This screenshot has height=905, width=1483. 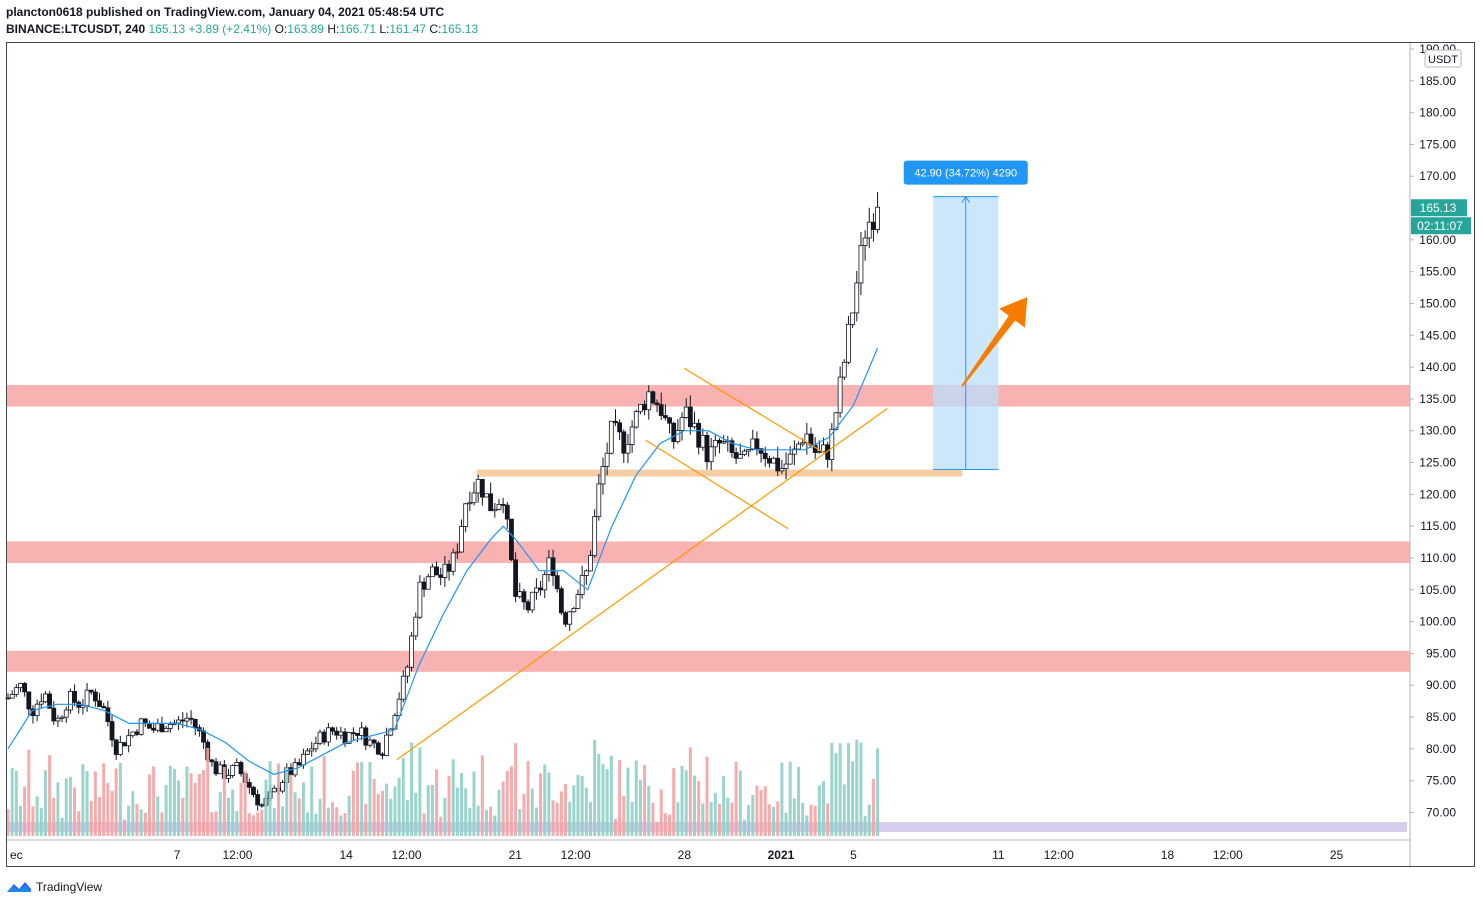 What do you see at coordinates (333, 29) in the screenshot?
I see `high-label: H:` at bounding box center [333, 29].